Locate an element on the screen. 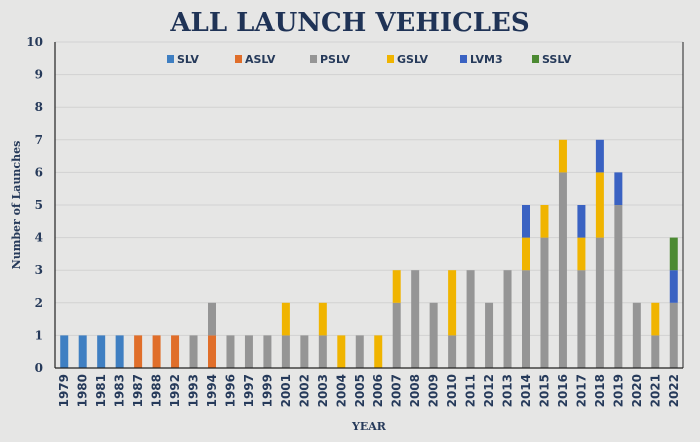  x-tick-label: 2007 is located at coordinates (397, 390).